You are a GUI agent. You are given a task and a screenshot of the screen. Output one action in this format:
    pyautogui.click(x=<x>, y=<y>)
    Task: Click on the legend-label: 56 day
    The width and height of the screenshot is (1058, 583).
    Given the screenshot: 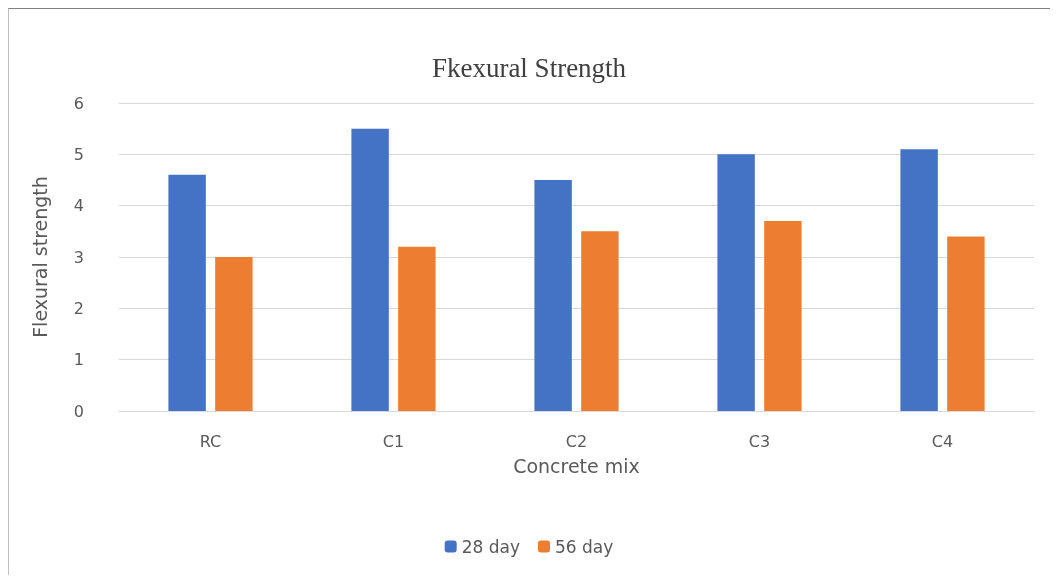 What is the action you would take?
    pyautogui.click(x=584, y=546)
    